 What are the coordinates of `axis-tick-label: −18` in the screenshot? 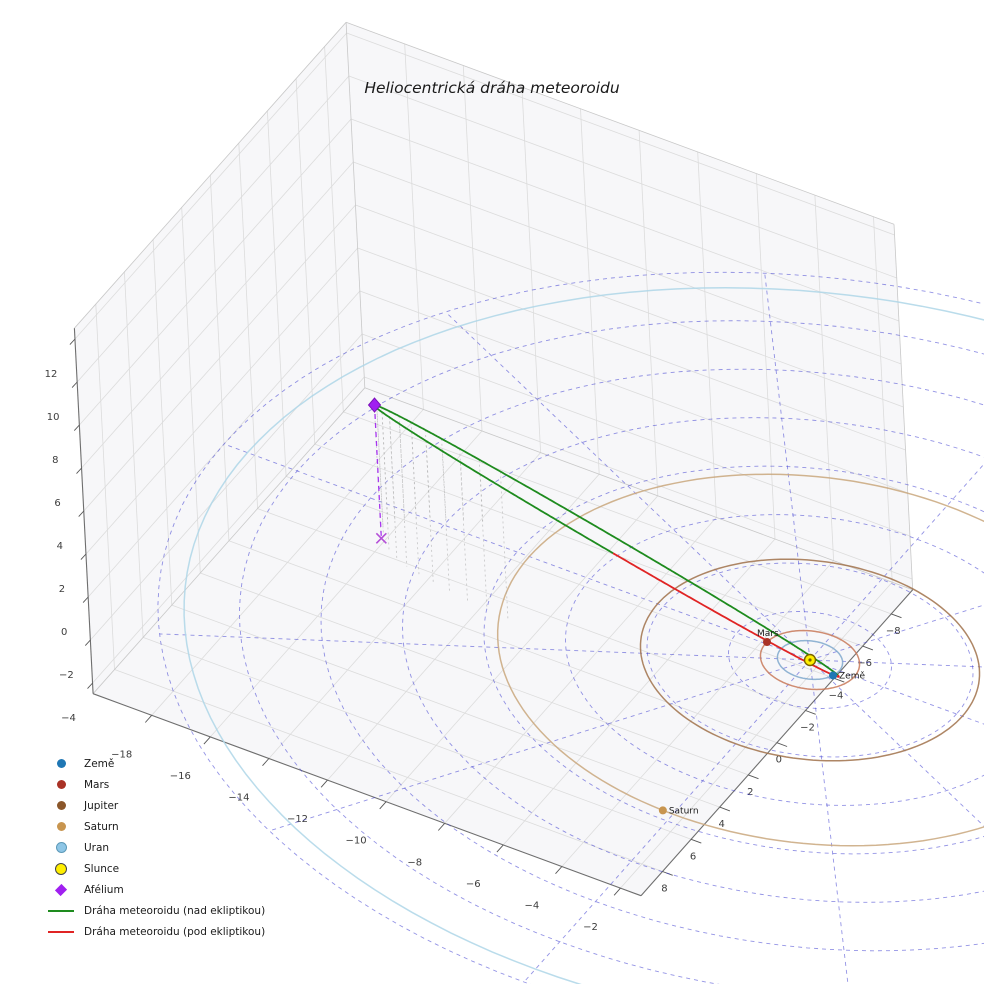 It's located at (121, 754).